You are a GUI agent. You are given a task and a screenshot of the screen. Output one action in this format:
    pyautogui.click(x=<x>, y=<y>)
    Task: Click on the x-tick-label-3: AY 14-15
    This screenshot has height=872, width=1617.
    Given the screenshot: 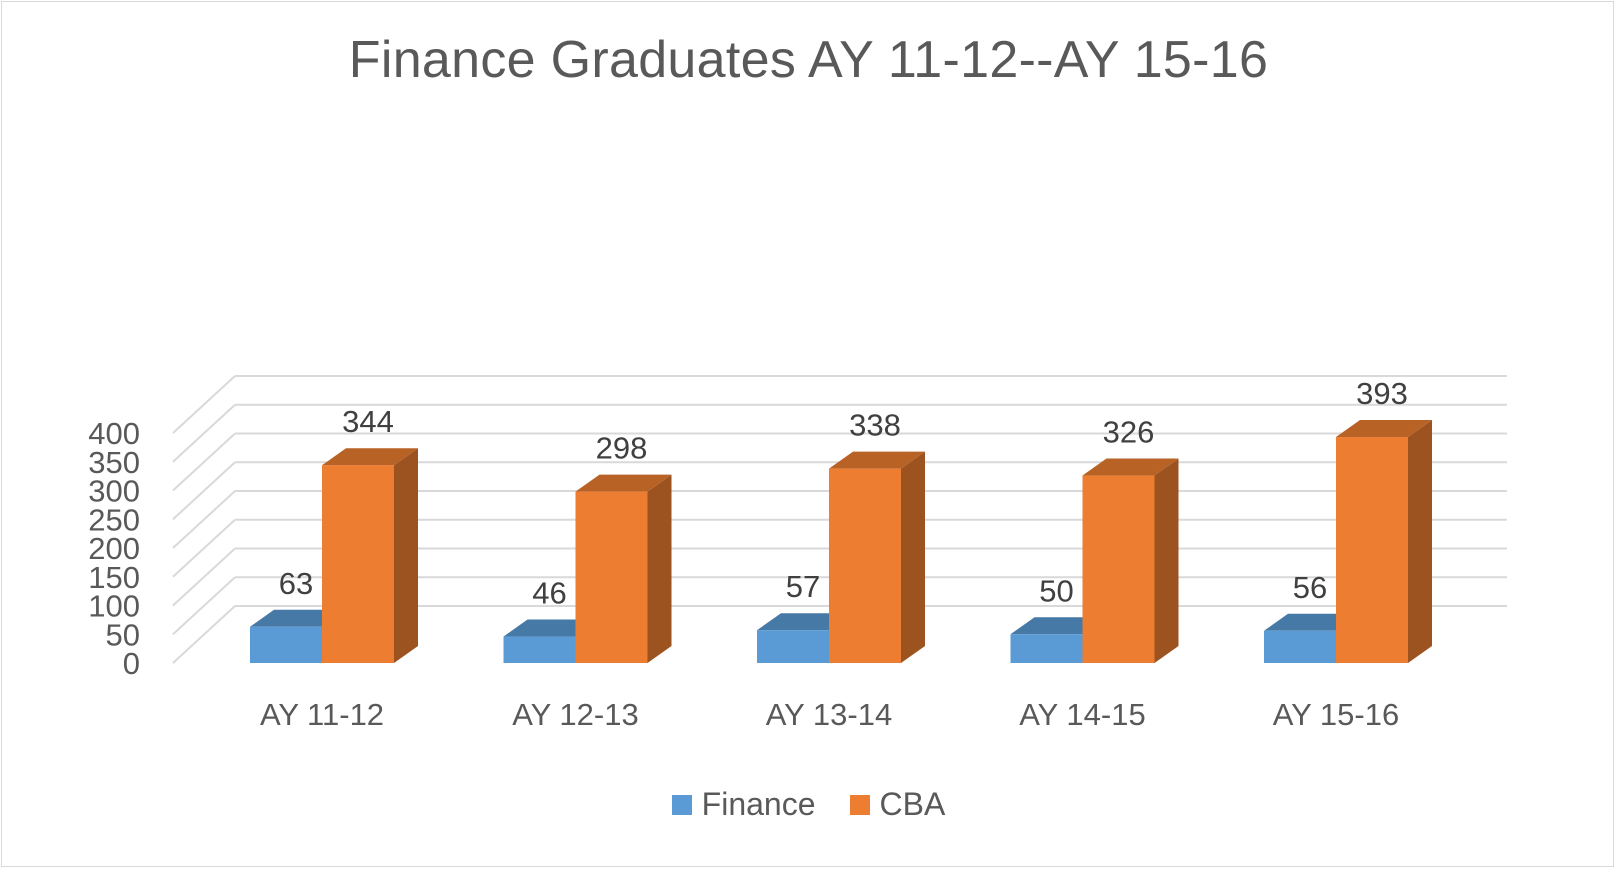 What is the action you would take?
    pyautogui.click(x=1082, y=714)
    